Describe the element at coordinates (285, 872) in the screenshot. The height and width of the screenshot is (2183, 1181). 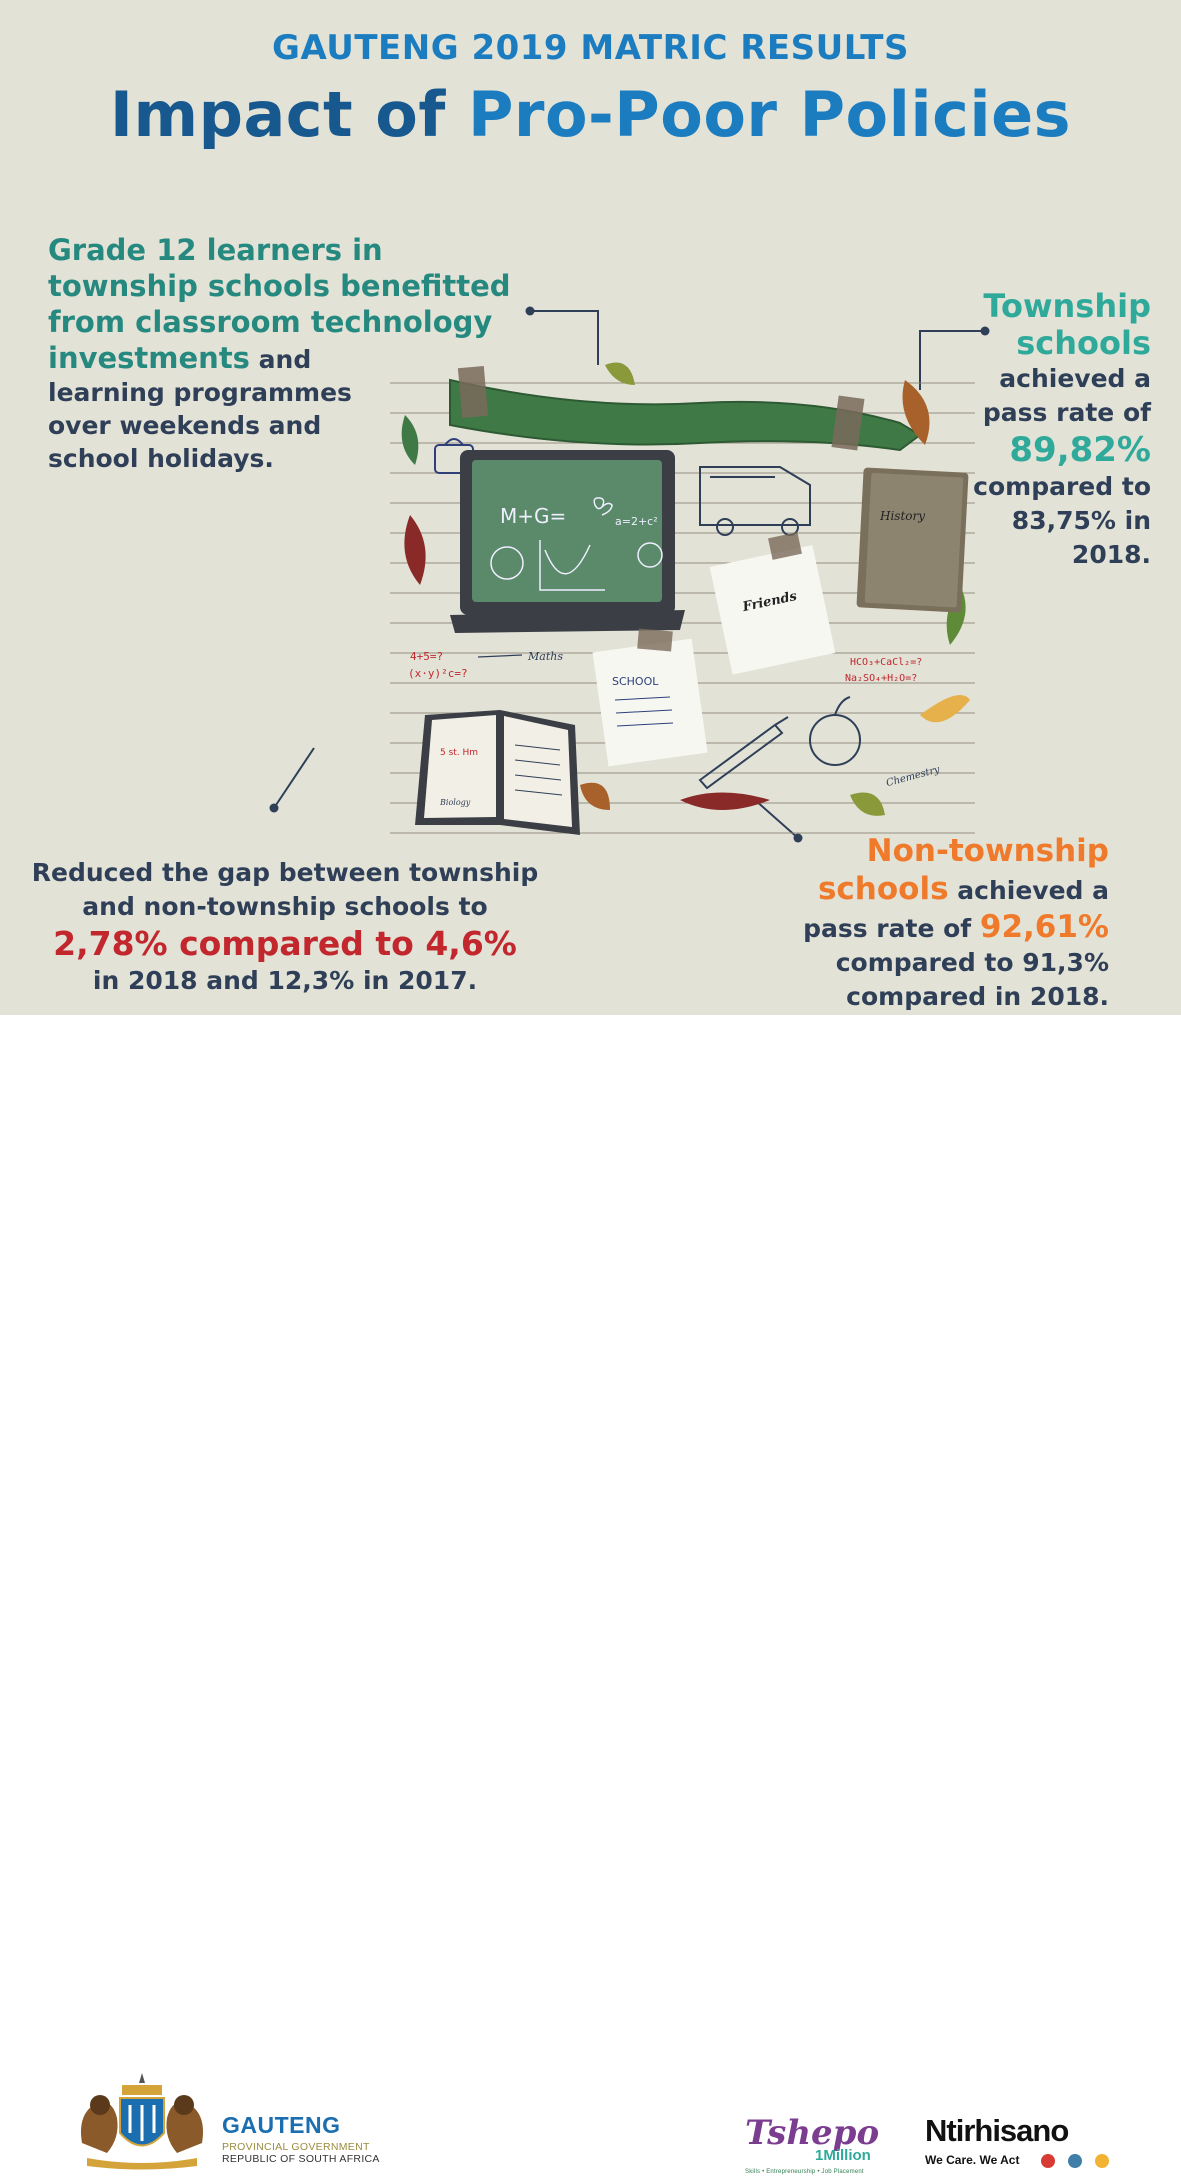
I see `gap-line-1: Reduced the gap between township` at that location.